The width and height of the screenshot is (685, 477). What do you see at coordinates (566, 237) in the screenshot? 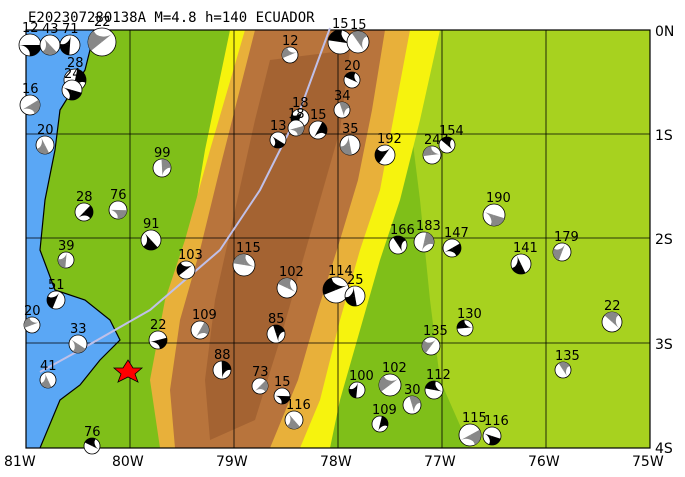
I see `depth-label: 179` at bounding box center [566, 237].